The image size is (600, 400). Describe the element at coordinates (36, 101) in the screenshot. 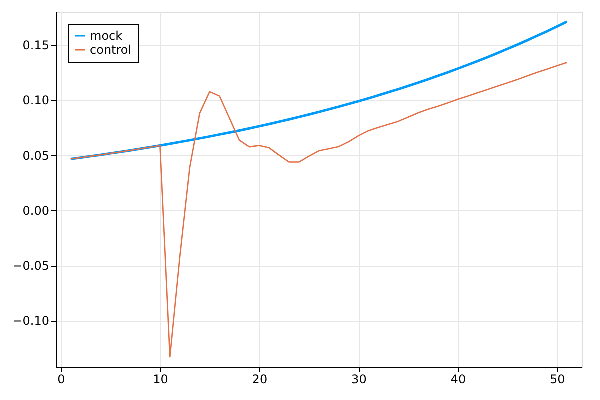

I see `y-tick-label: 0.10` at that location.